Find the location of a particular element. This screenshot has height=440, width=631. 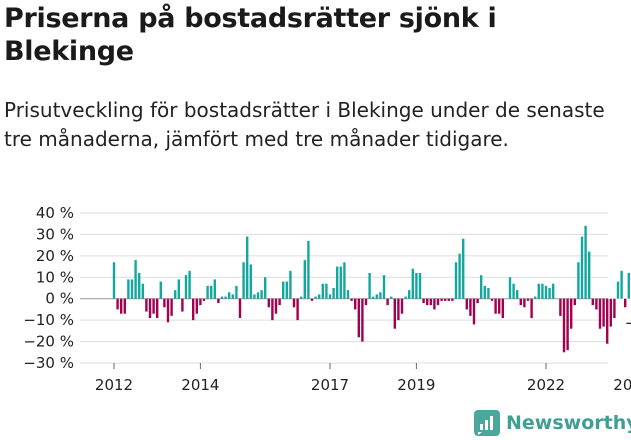

y-tick-label: 20 % is located at coordinates (55, 256).